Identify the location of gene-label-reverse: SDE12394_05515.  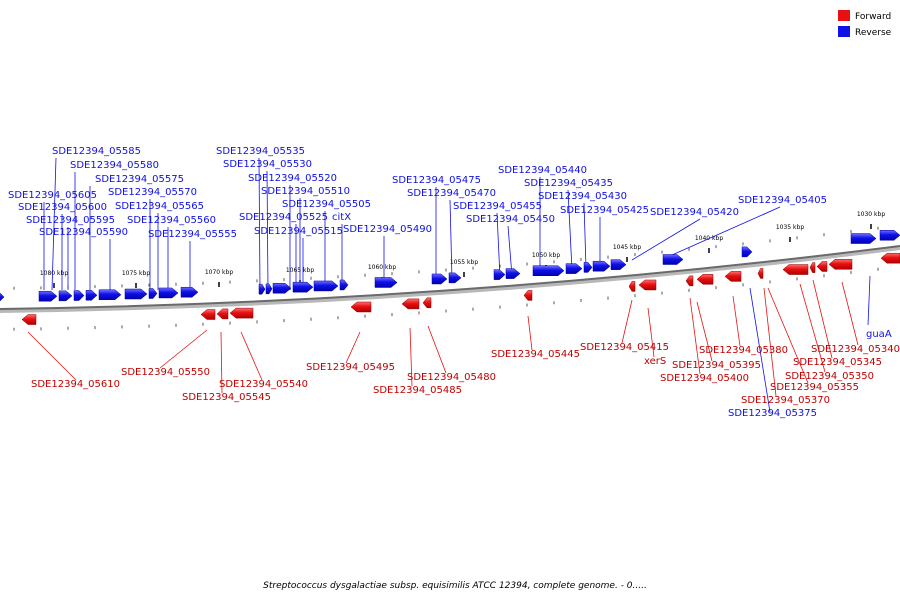
(298, 231).